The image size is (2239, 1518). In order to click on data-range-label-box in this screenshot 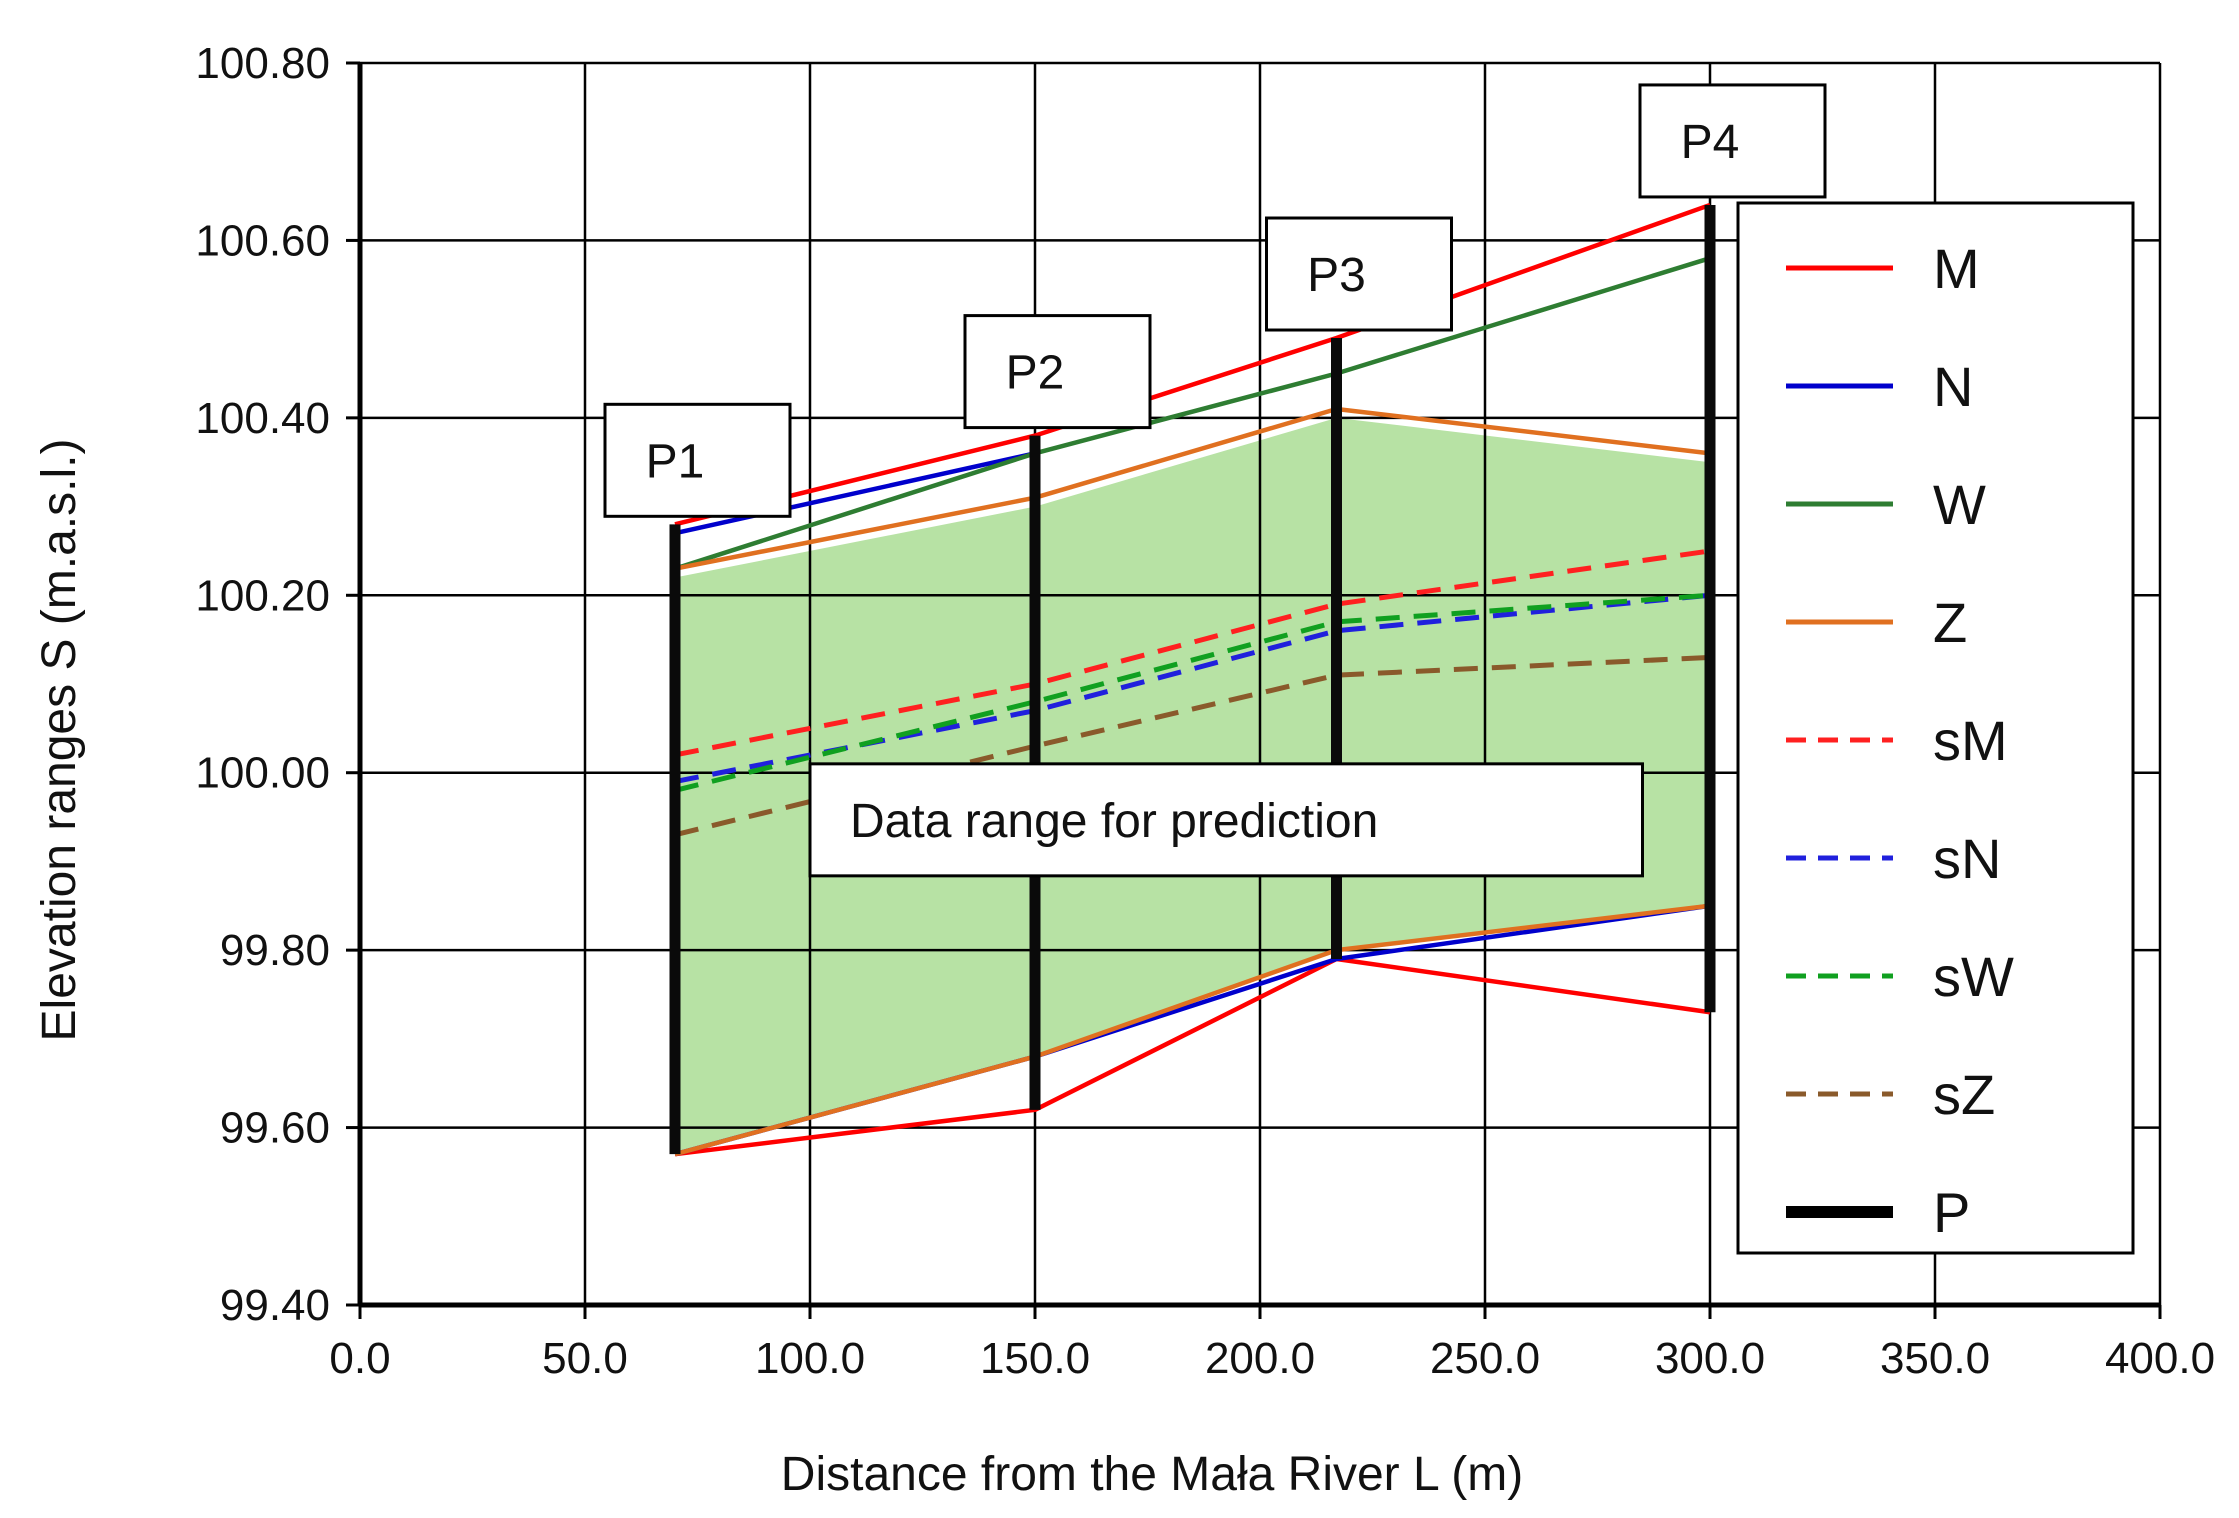, I will do `click(1226, 820)`.